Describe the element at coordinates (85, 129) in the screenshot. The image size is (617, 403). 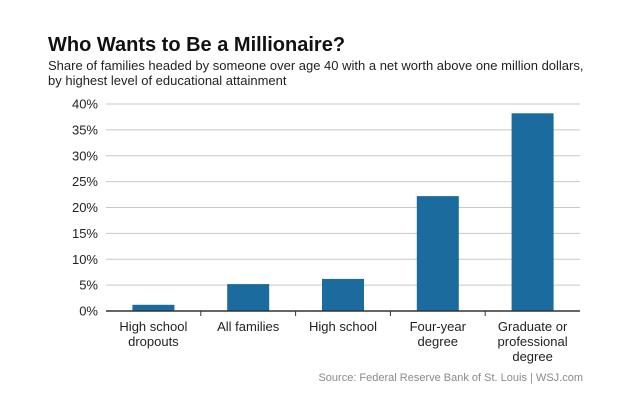
I see `y-tick-label: 35%` at that location.